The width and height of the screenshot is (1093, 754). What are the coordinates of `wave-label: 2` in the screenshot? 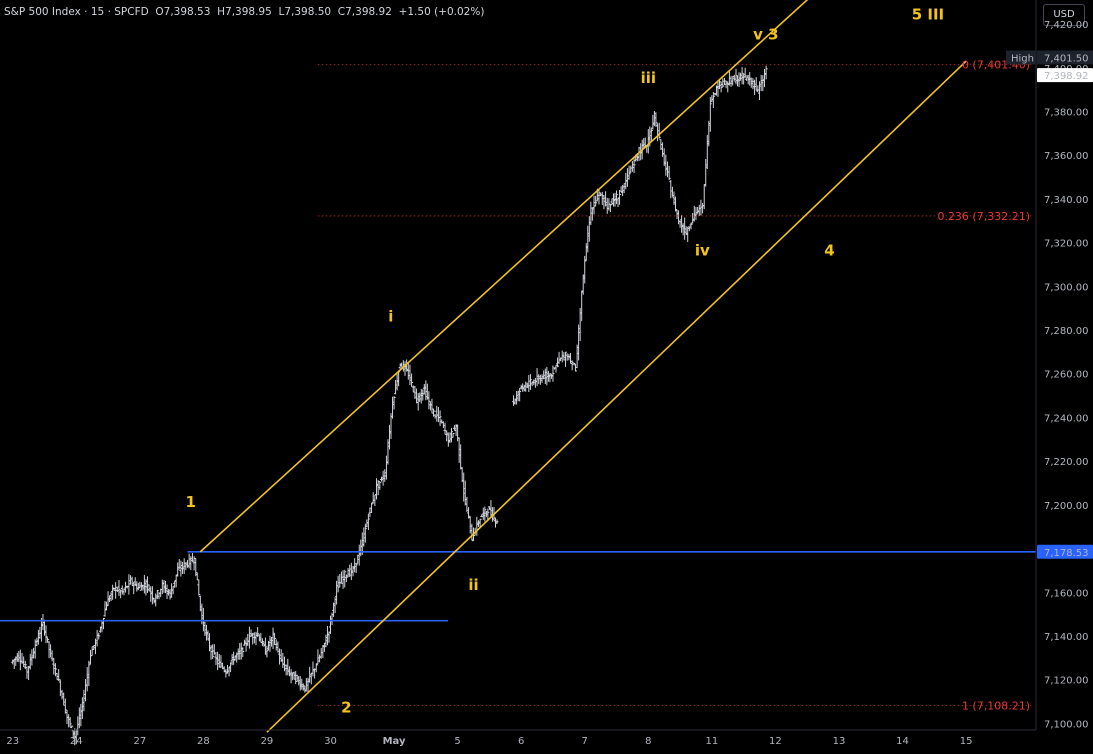 It's located at (346, 708).